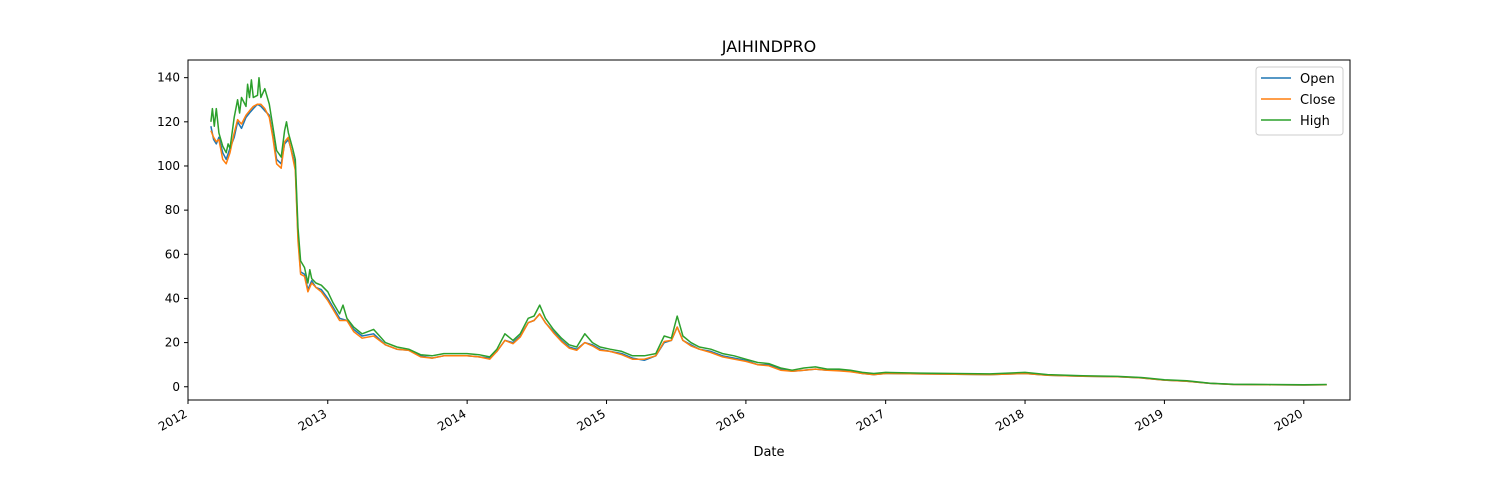  I want to click on x-axis-label: Date, so click(768, 452).